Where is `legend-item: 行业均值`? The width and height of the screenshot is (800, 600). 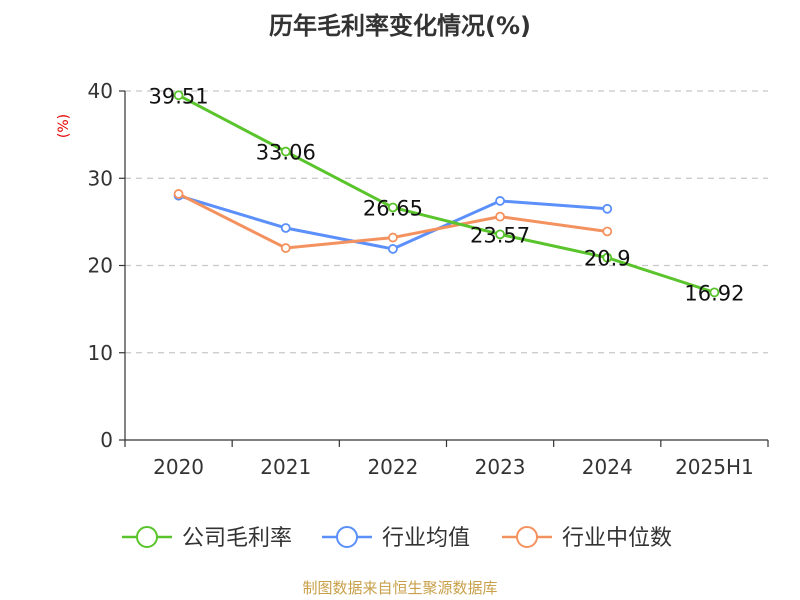 legend-item: 行业均值 is located at coordinates (396, 538).